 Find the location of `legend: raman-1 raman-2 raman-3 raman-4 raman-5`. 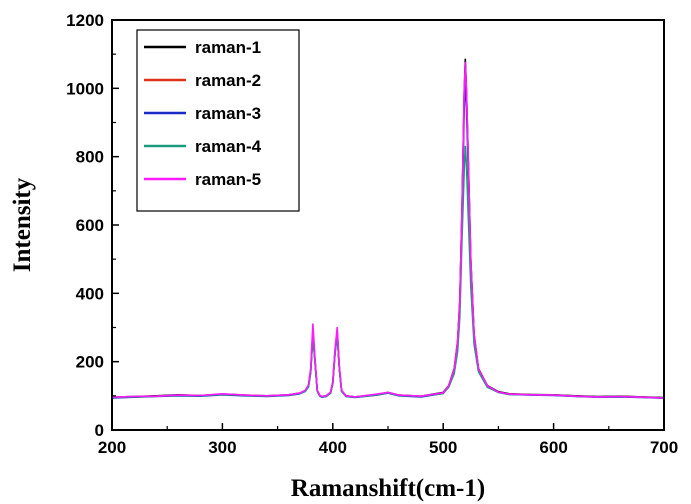

legend: raman-1 raman-2 raman-3 raman-4 raman-5 is located at coordinates (218, 120).